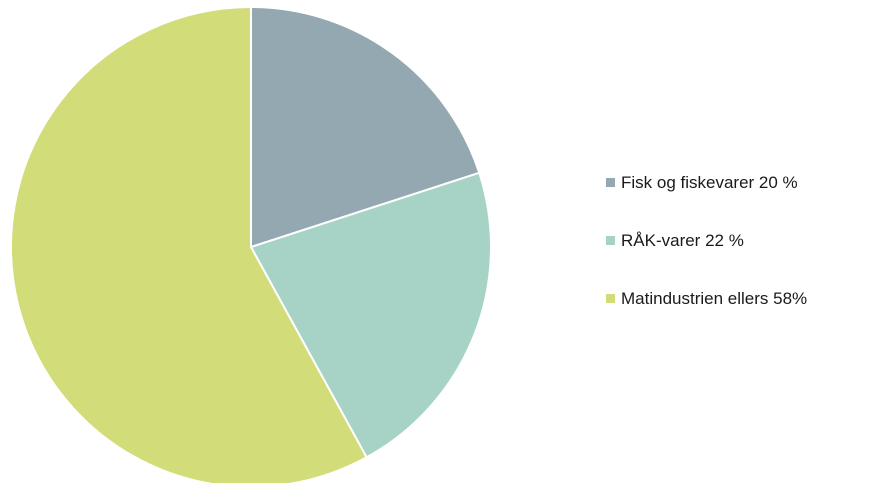 Image resolution: width=869 pixels, height=483 pixels. Describe the element at coordinates (610, 182) in the screenshot. I see `legend-swatch-fisk` at that location.